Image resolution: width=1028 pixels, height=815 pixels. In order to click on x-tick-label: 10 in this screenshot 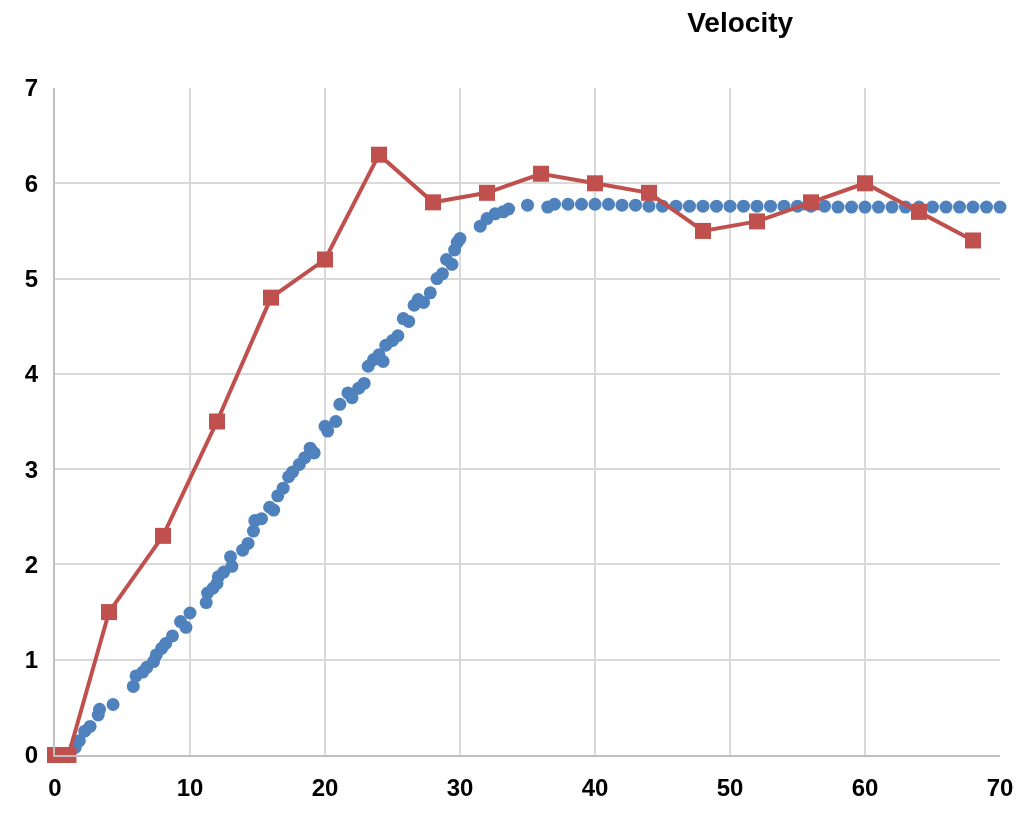, I will do `click(190, 787)`.